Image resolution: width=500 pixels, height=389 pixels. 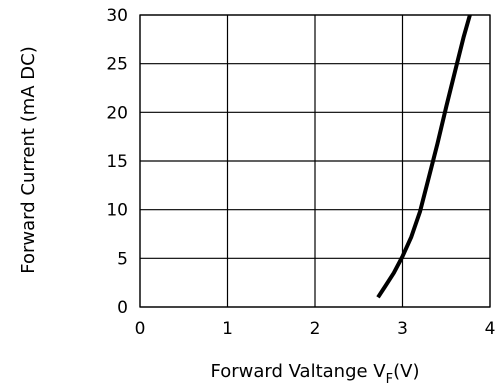 What do you see at coordinates (227, 329) in the screenshot?
I see `x-tick-label: 1` at bounding box center [227, 329].